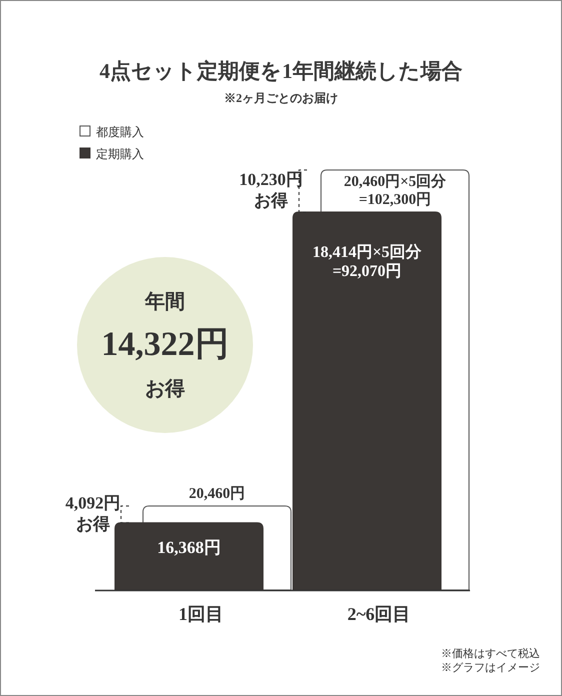  What do you see at coordinates (490, 668) in the screenshot?
I see `text: ※グラフはイメージ` at bounding box center [490, 668].